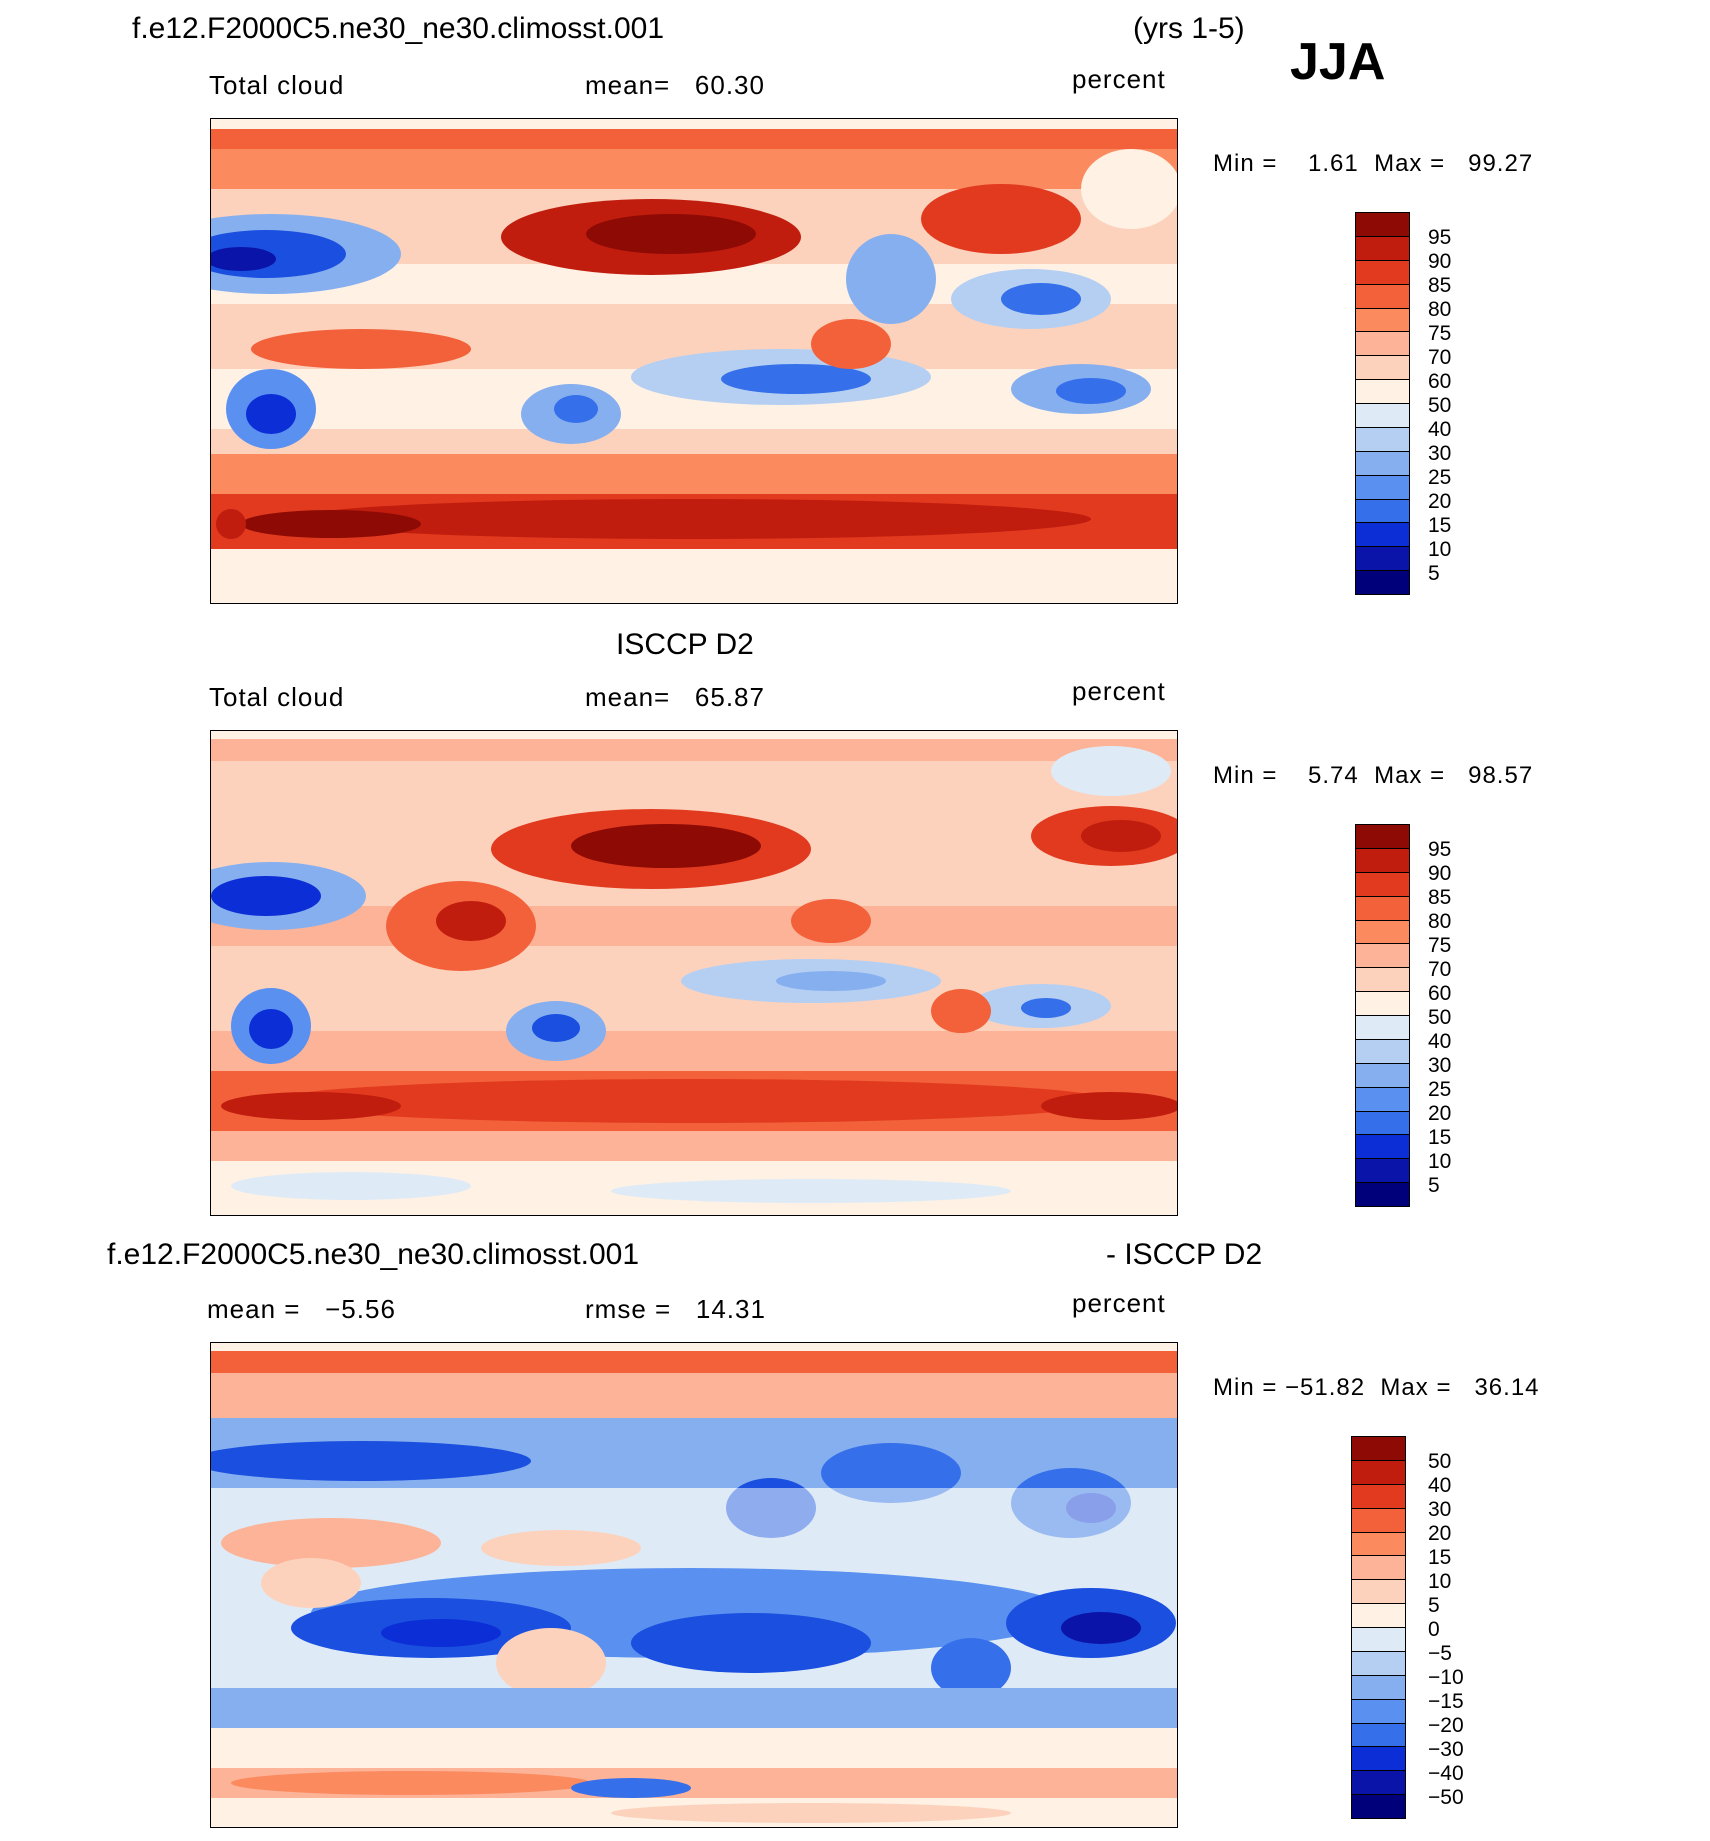 The image size is (1710, 1841). What do you see at coordinates (694, 1585) in the screenshot?
I see `diff-cloud-map` at bounding box center [694, 1585].